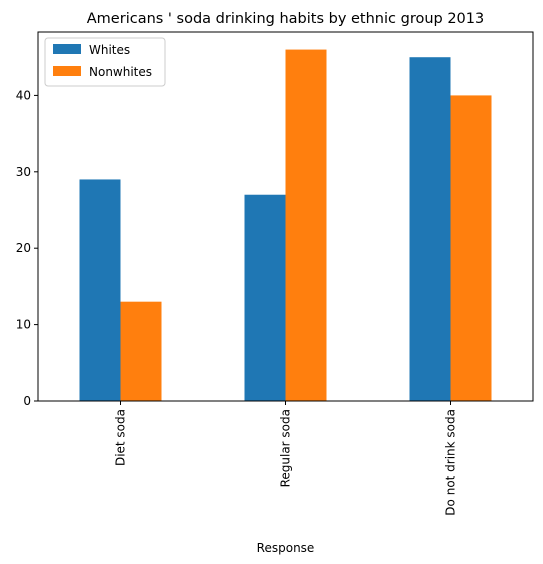  I want to click on y-axis: 0 10 20 30 40, so click(27, 248).